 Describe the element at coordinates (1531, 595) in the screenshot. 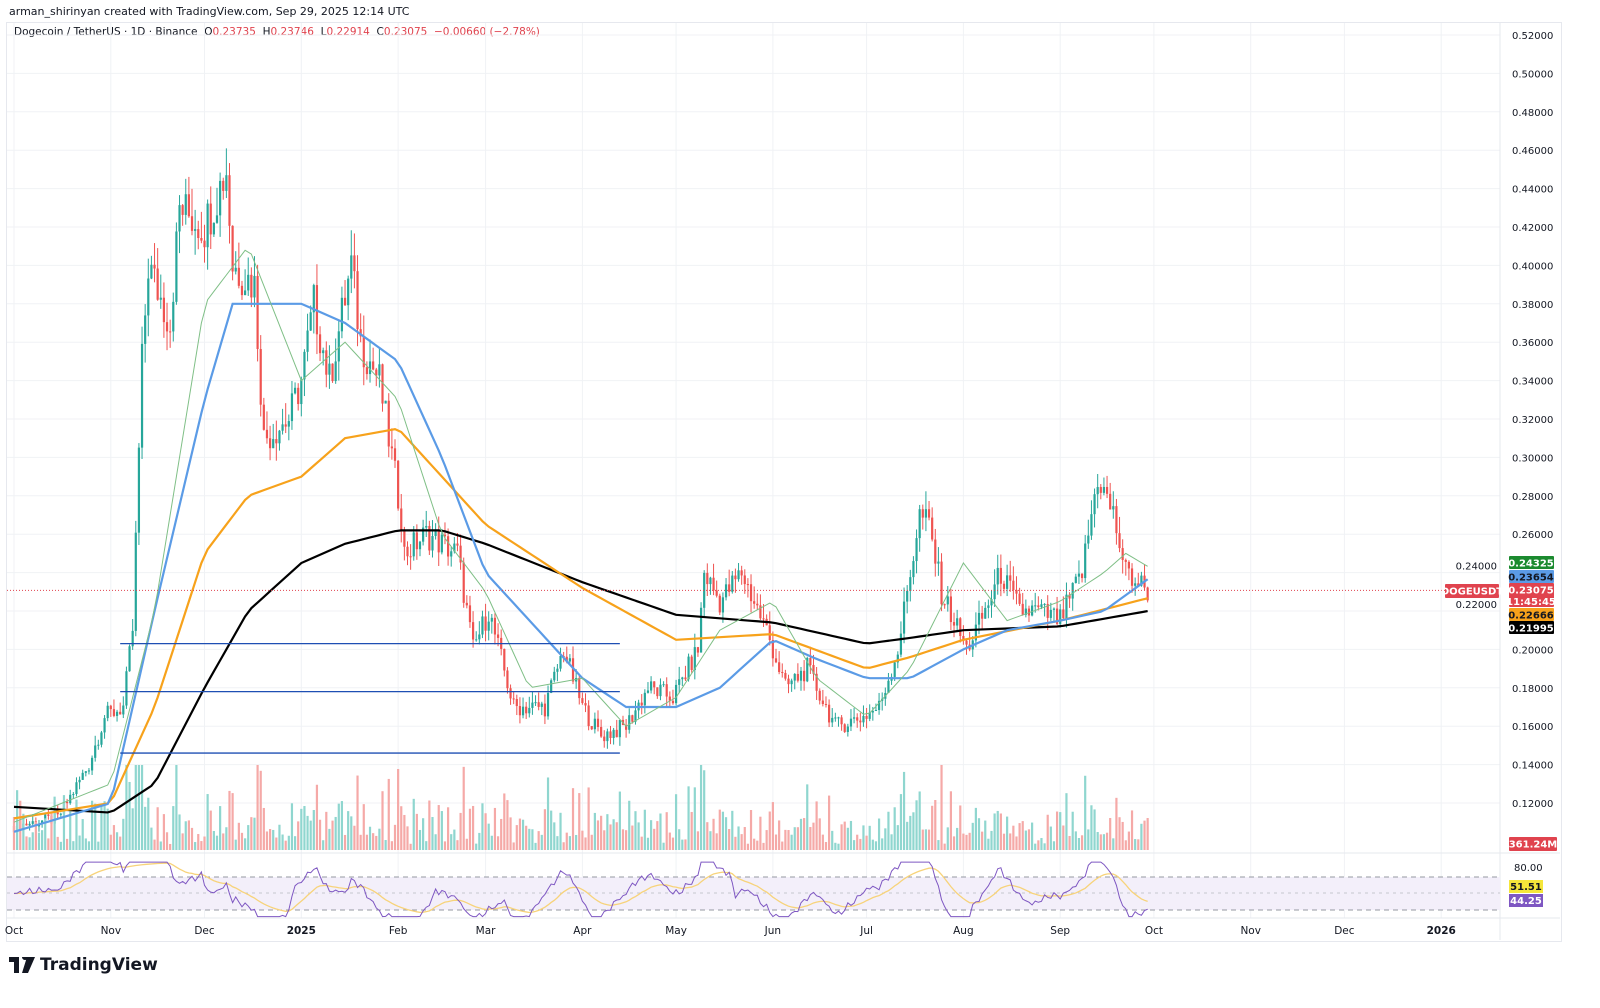

I see `price-tag` at that location.